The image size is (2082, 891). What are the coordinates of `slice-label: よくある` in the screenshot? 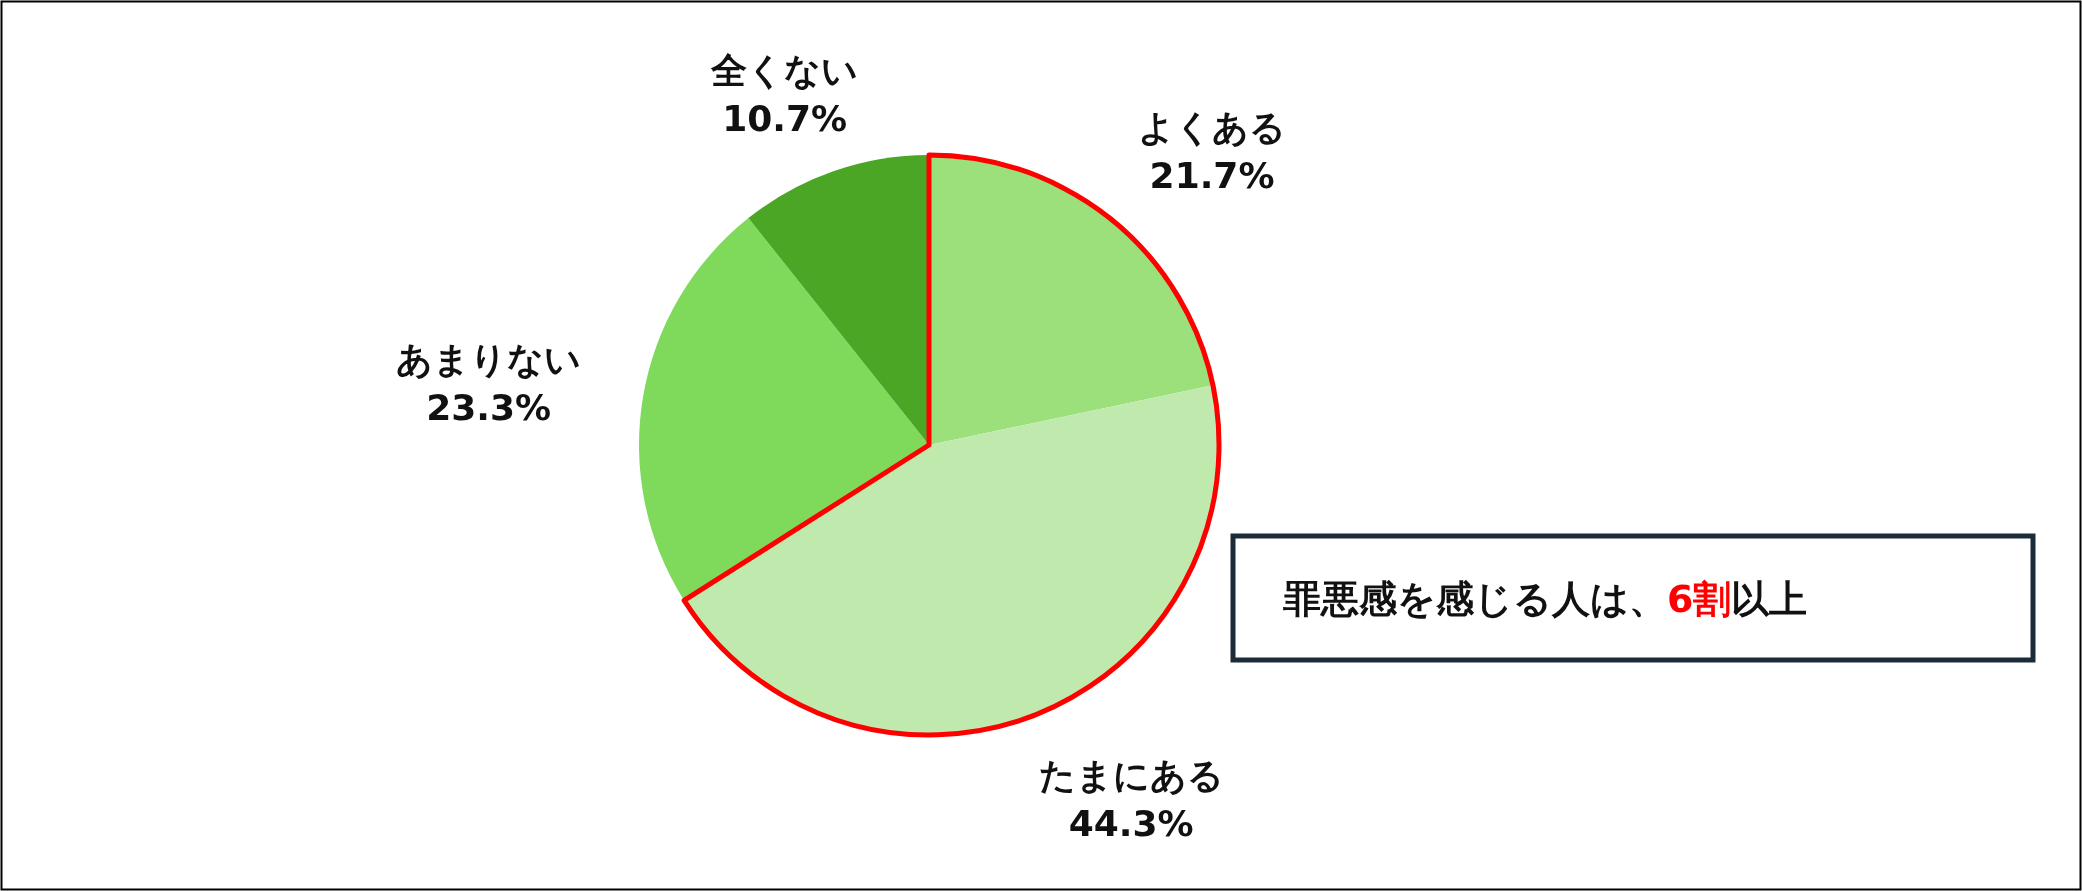 It's located at (1212, 127).